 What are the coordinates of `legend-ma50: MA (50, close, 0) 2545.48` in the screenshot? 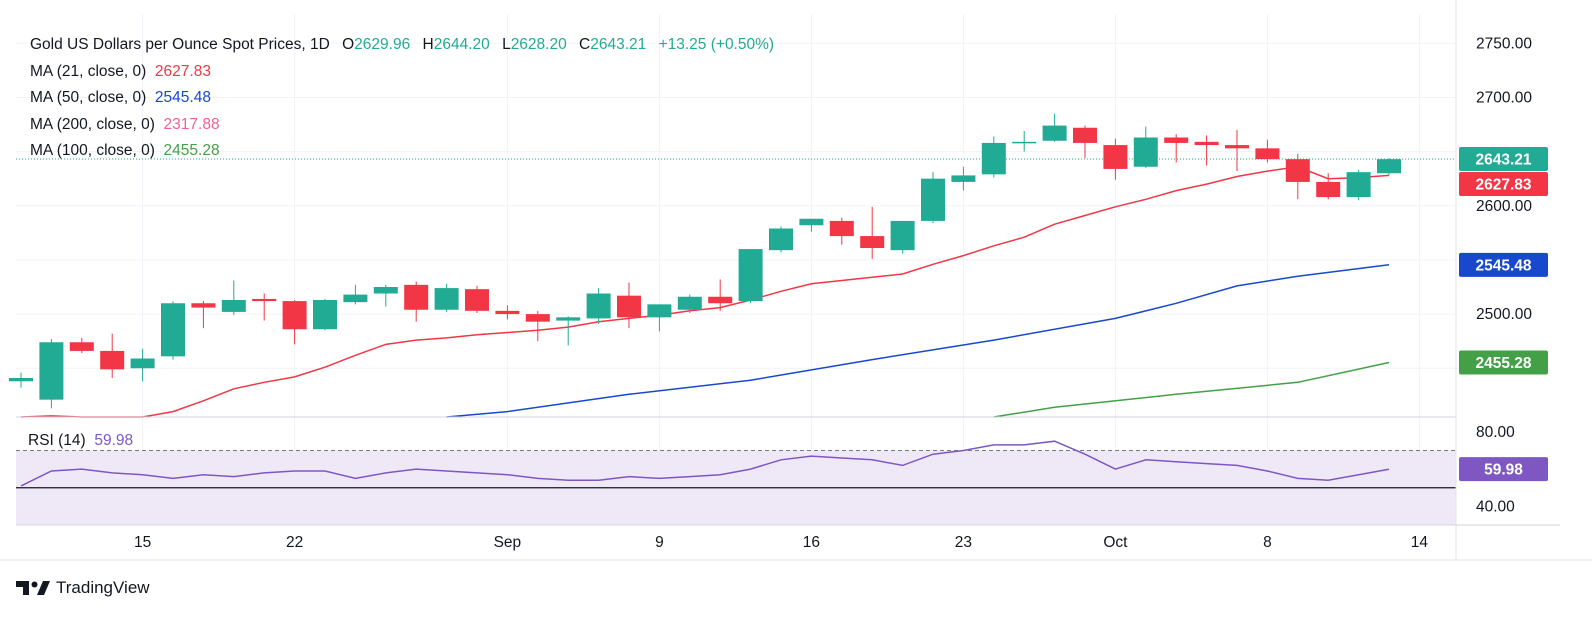 It's located at (402, 98).